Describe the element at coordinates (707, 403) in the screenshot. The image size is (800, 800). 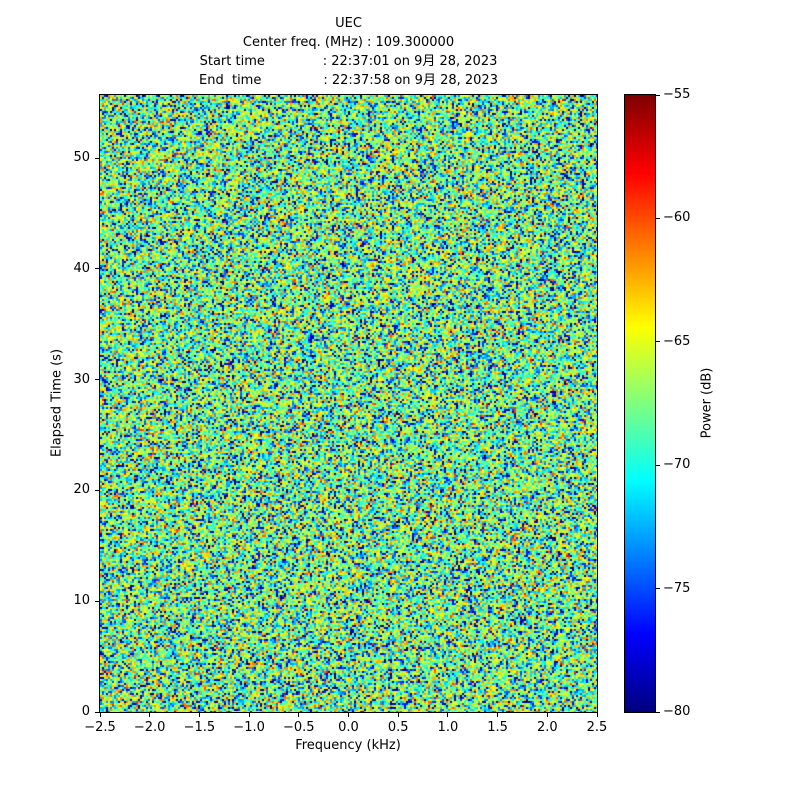
I see `colorbar-label: Power (dB)` at that location.